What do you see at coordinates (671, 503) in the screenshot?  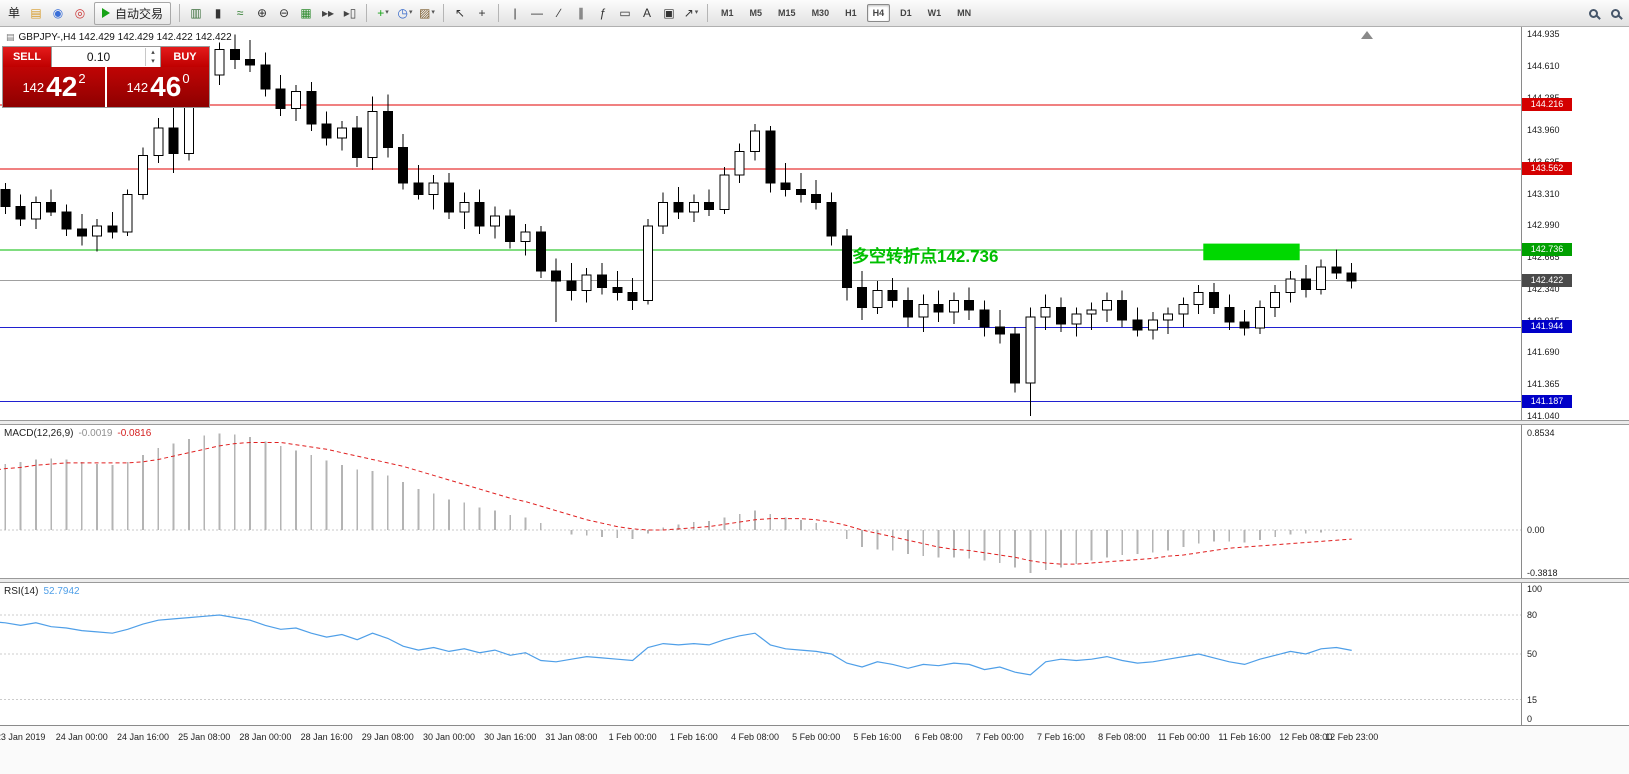 I see `macd-histogram` at bounding box center [671, 503].